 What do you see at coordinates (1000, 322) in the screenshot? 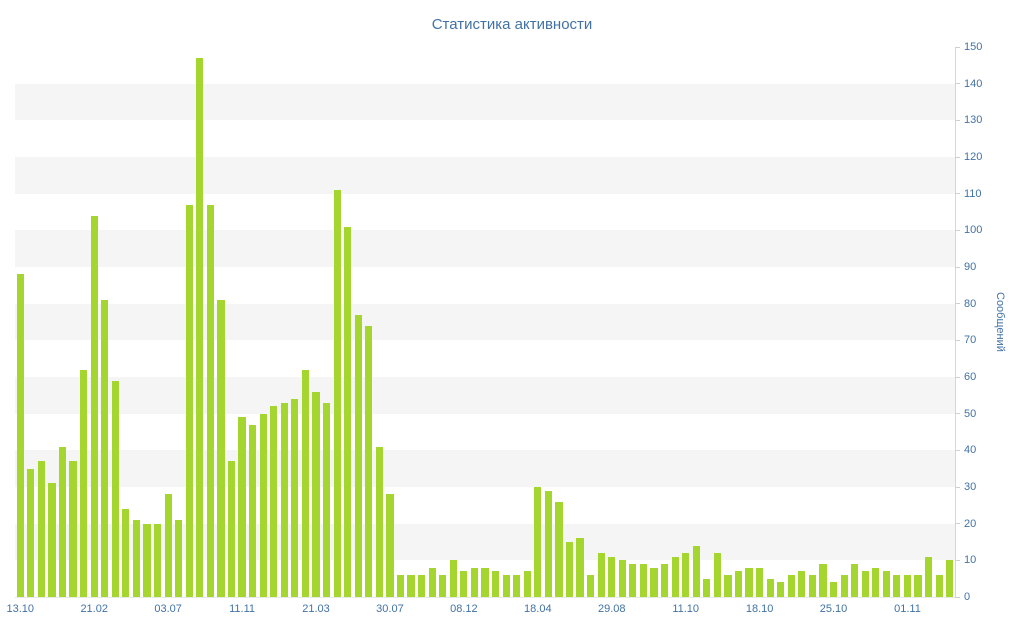
I see `y-axis-title-wrap: Сообщений` at bounding box center [1000, 322].